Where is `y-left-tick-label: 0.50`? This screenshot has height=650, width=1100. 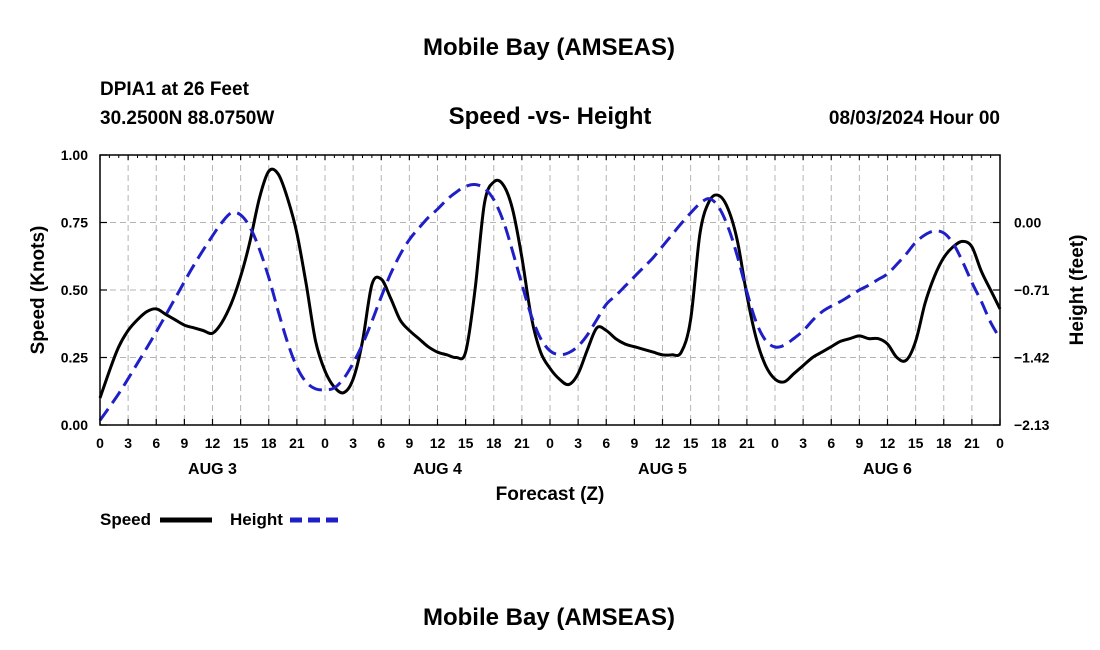 y-left-tick-label: 0.50 is located at coordinates (74, 290).